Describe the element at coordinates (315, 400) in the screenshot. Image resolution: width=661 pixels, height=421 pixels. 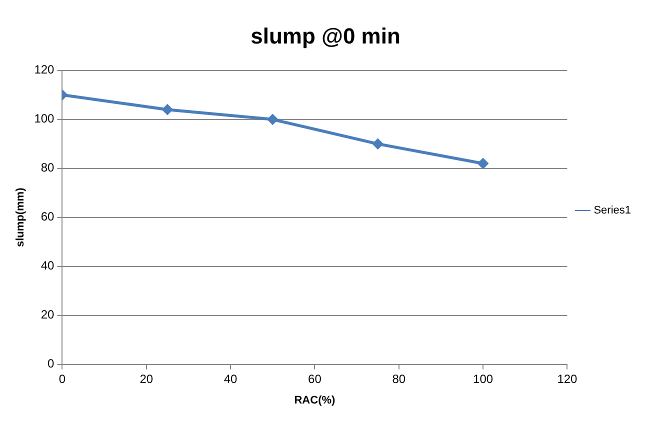
I see `x-axis-title: RAC(%)` at that location.